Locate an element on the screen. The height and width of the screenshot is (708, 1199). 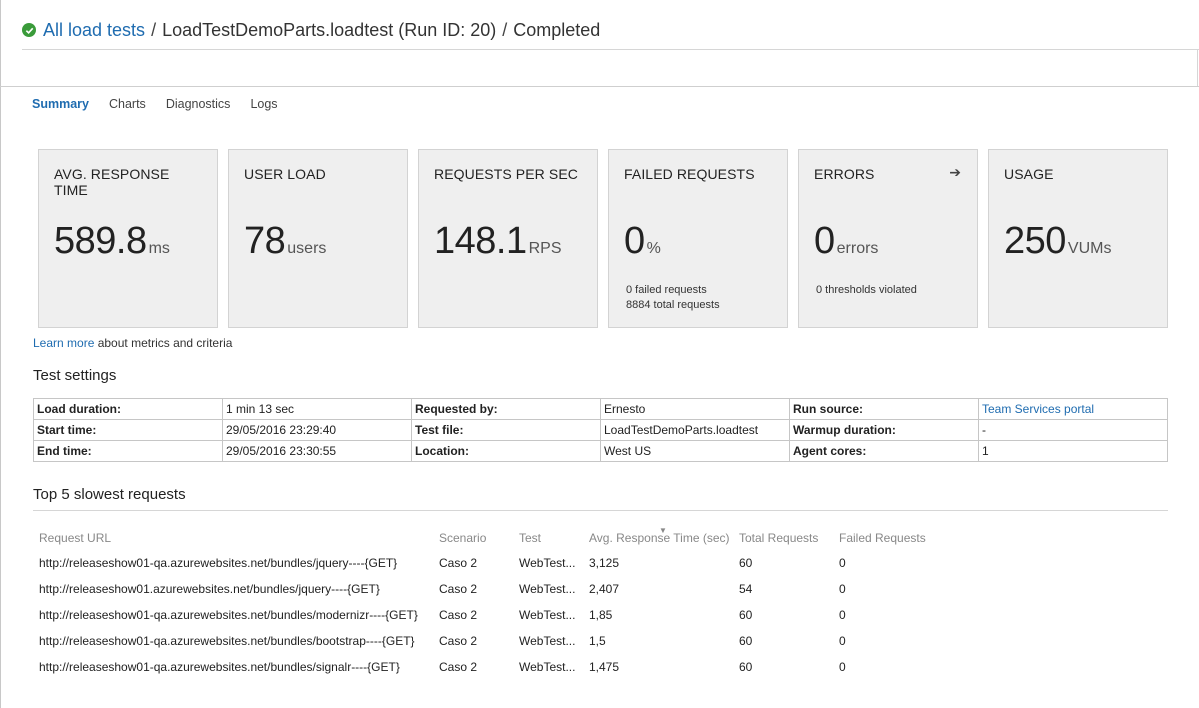
arrow-right-icon: ➔ is located at coordinates (955, 172).